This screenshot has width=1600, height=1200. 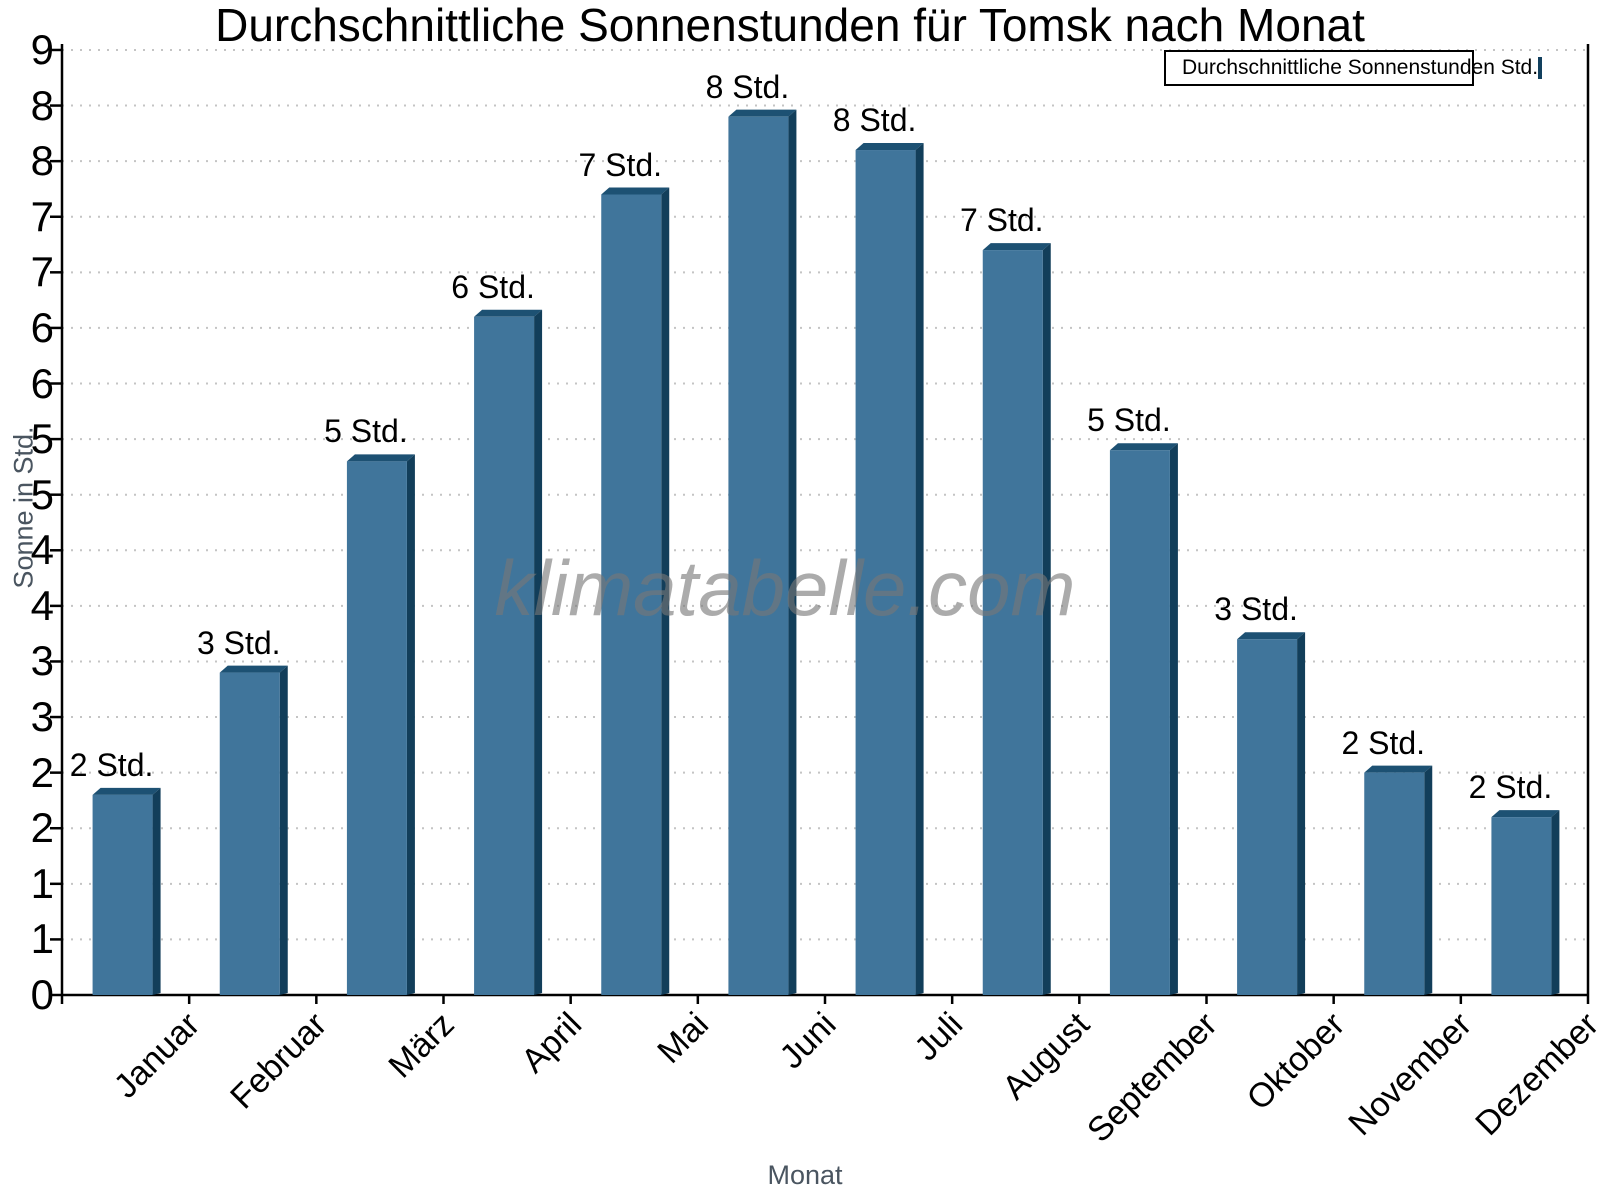 I want to click on legend-swatch-icon, so click(x=1540, y=68).